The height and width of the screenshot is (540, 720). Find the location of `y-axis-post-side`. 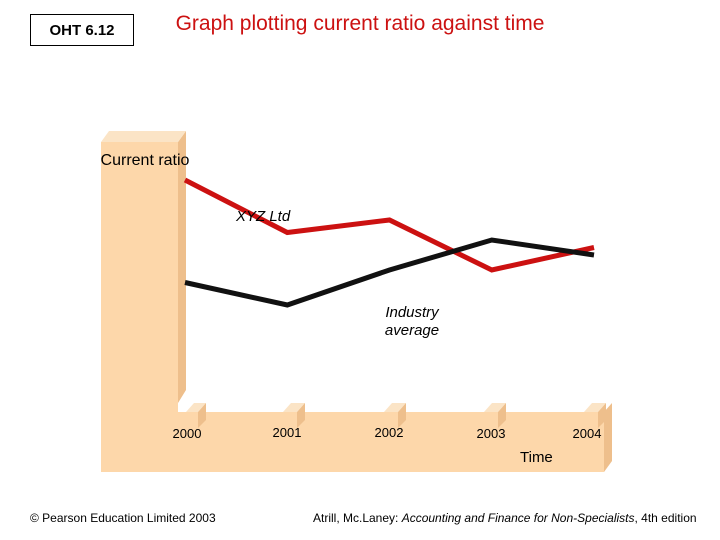

y-axis-post-side is located at coordinates (182, 267).